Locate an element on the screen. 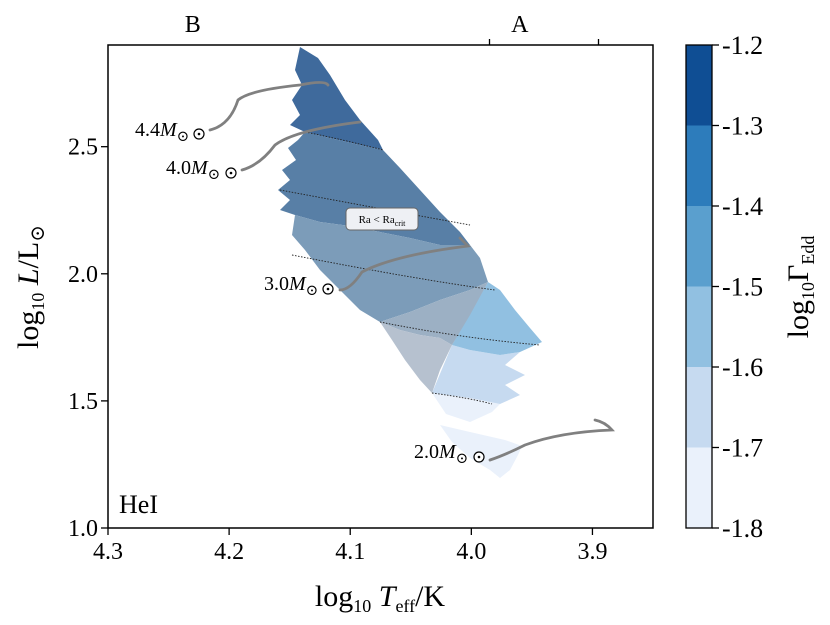  colorbar-tick-label: -1.4 is located at coordinates (742, 206).